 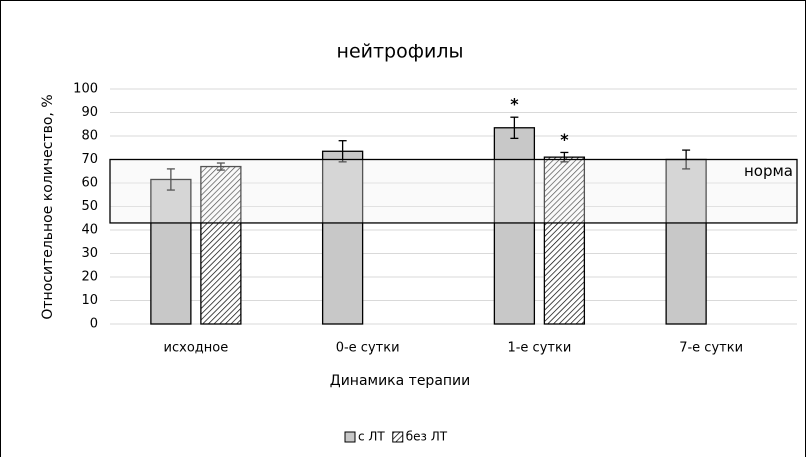 I want to click on norm-label: норма, so click(x=768, y=171).